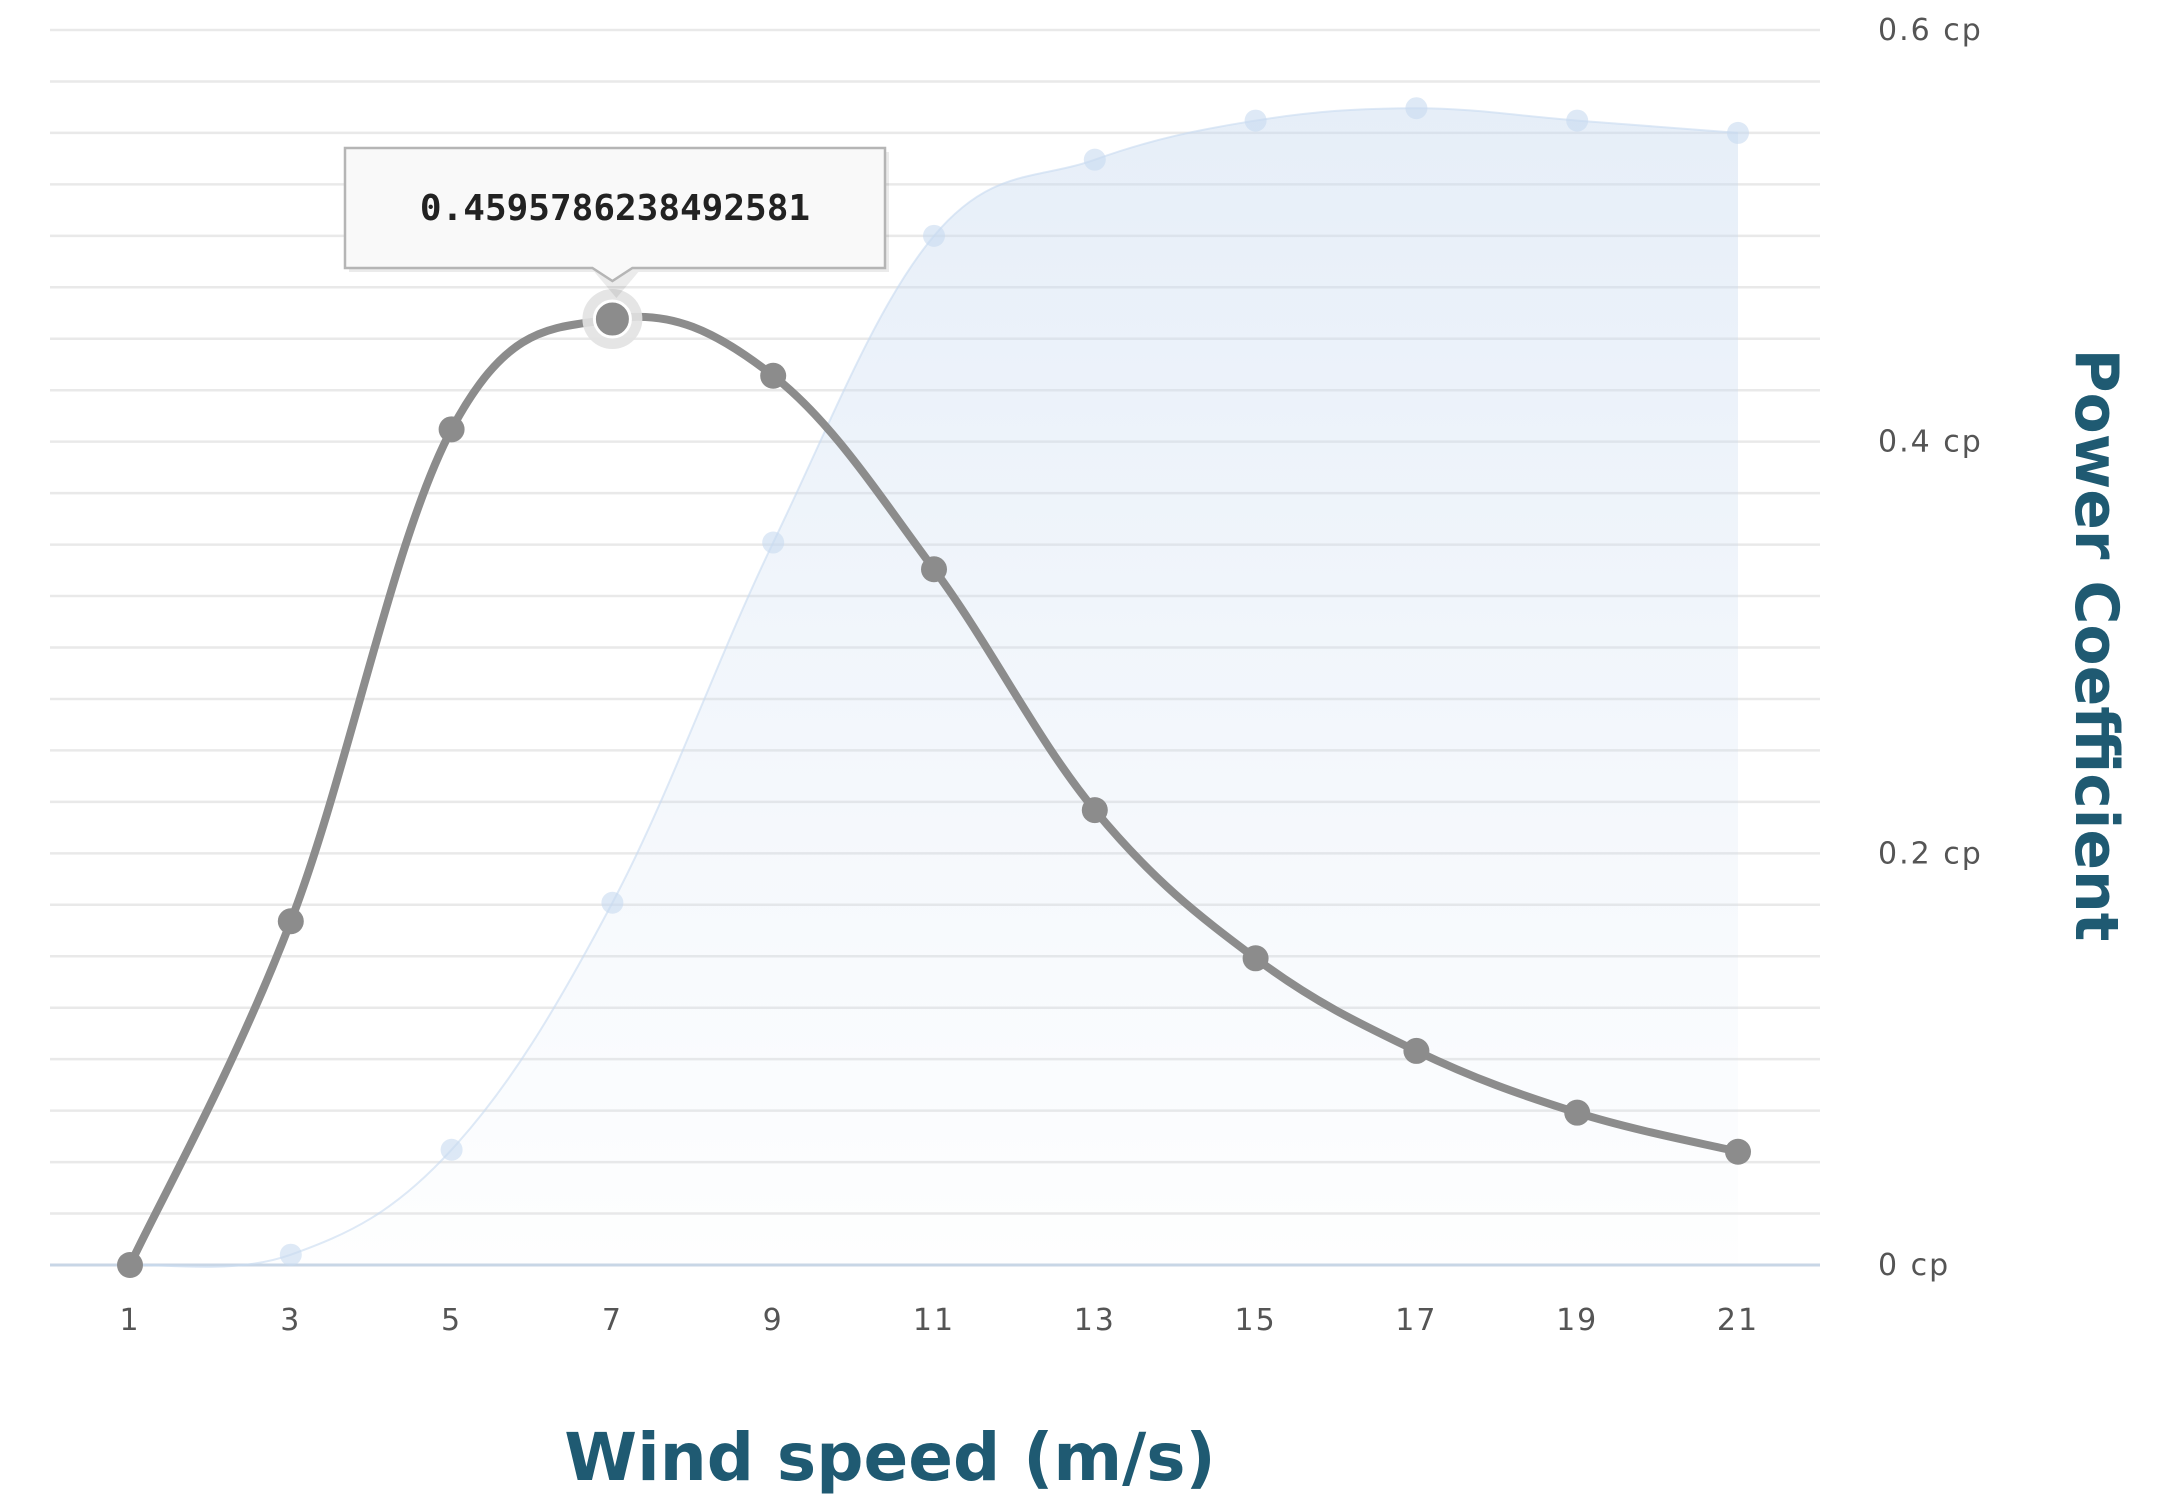  I want to click on x-tick-label: 21, so click(1738, 1320).